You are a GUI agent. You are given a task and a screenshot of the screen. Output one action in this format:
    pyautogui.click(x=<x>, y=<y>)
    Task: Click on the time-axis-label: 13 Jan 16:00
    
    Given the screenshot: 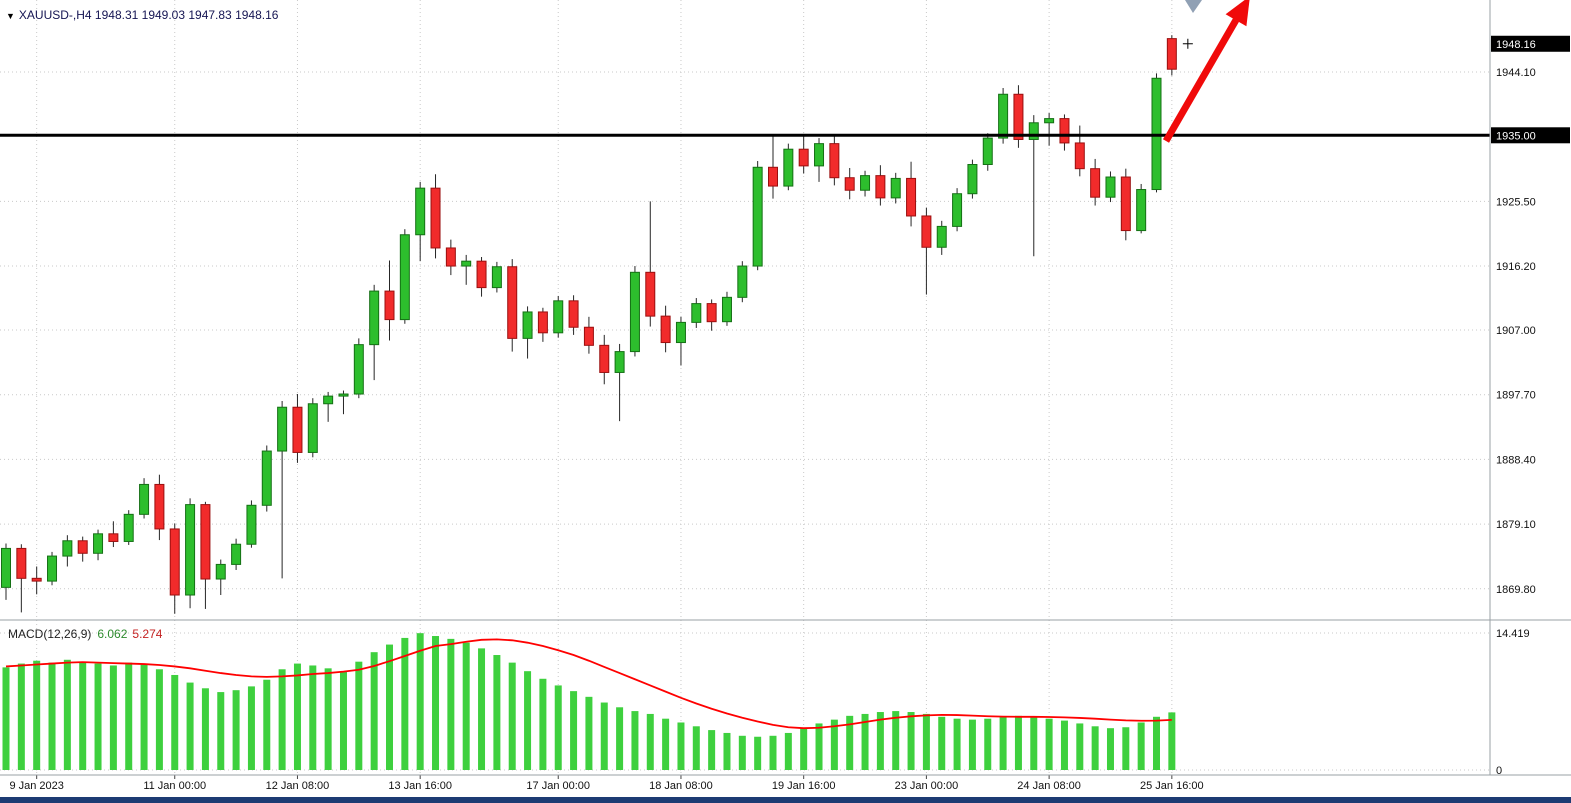 What is the action you would take?
    pyautogui.click(x=420, y=786)
    